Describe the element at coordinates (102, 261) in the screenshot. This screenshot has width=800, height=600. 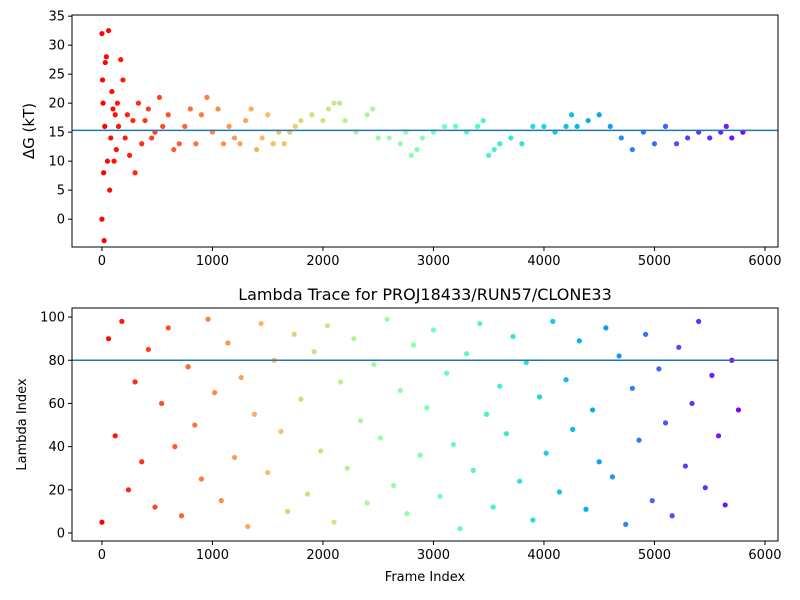
I see `x-tick-label: 0` at that location.